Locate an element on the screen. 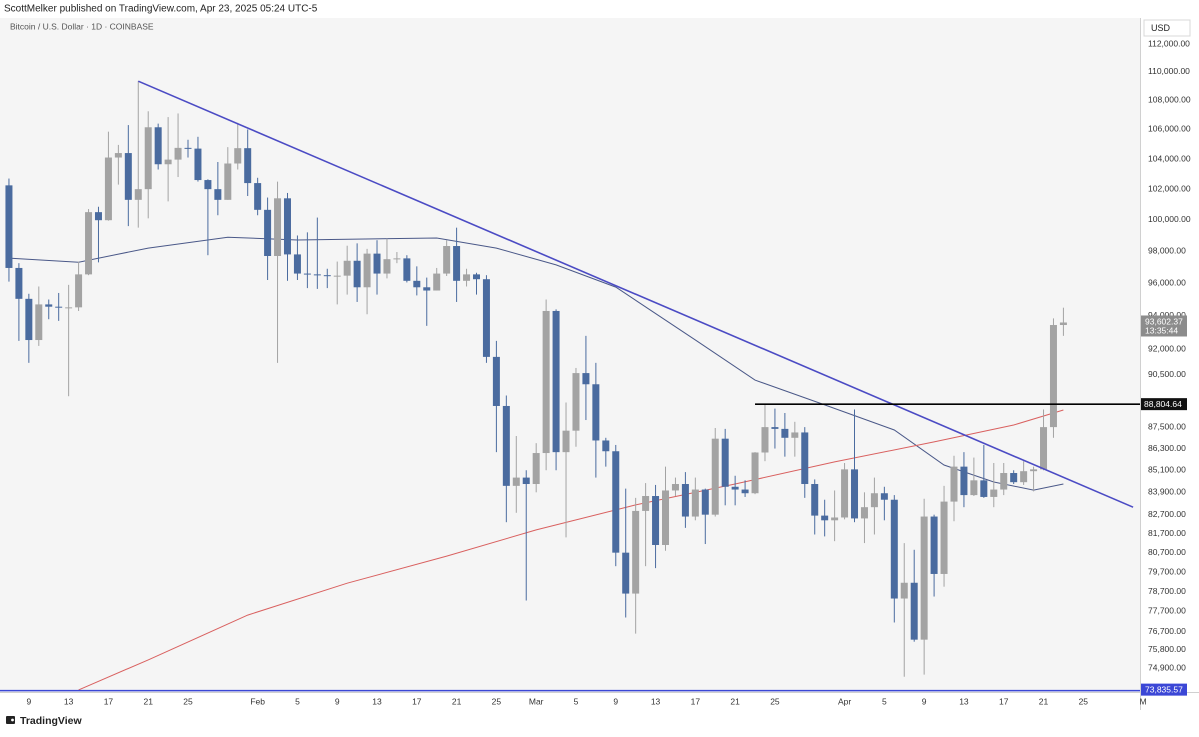 The height and width of the screenshot is (737, 1199). level-label: 88,804.64 is located at coordinates (1163, 404).